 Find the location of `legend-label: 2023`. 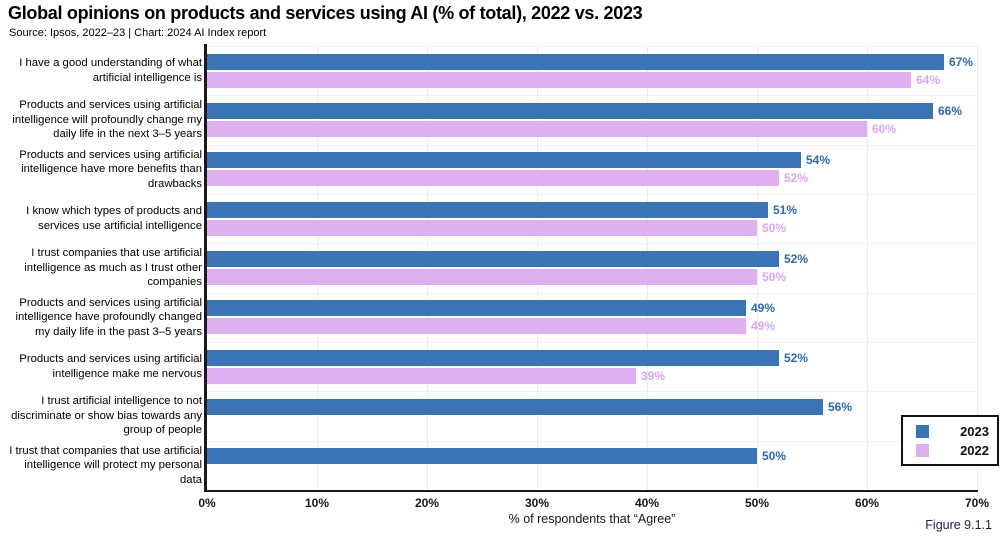

legend-label: 2023 is located at coordinates (974, 431).